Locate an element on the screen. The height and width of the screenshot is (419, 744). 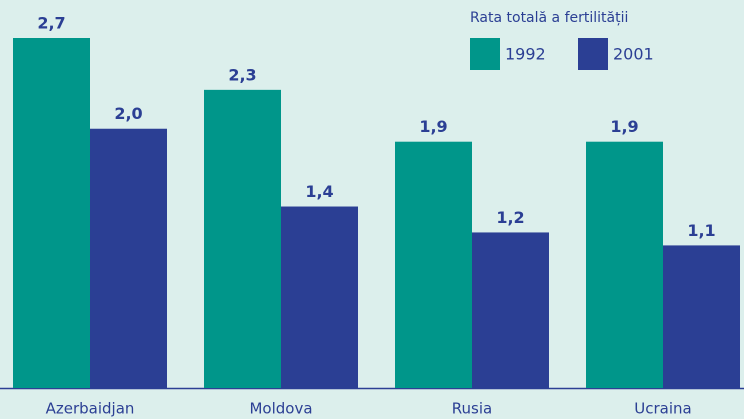
data-label: 2,7 is located at coordinates (51, 23).